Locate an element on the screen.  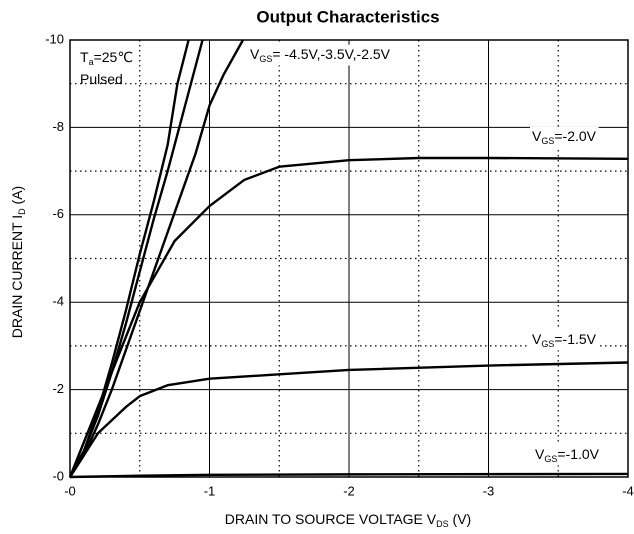
annotation-main: Pulsed is located at coordinates (101, 79).